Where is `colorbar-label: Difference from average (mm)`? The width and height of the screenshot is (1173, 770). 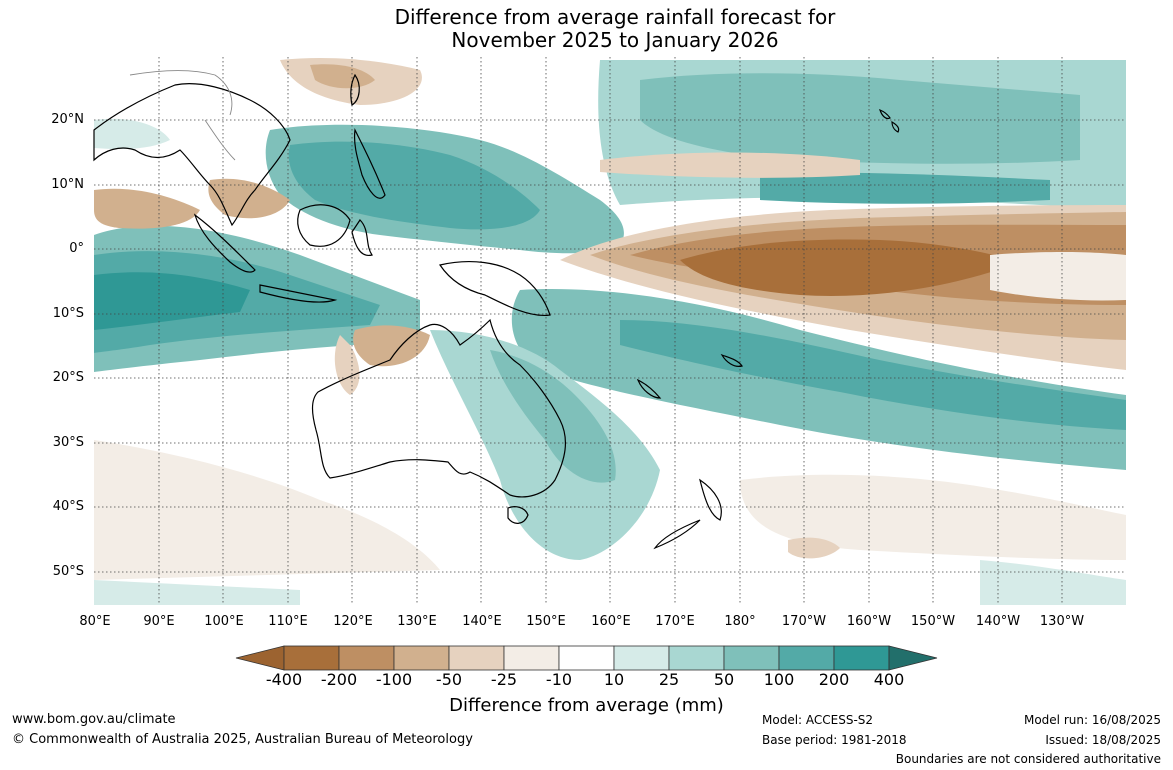 colorbar-label: Difference from average (mm) is located at coordinates (586, 705).